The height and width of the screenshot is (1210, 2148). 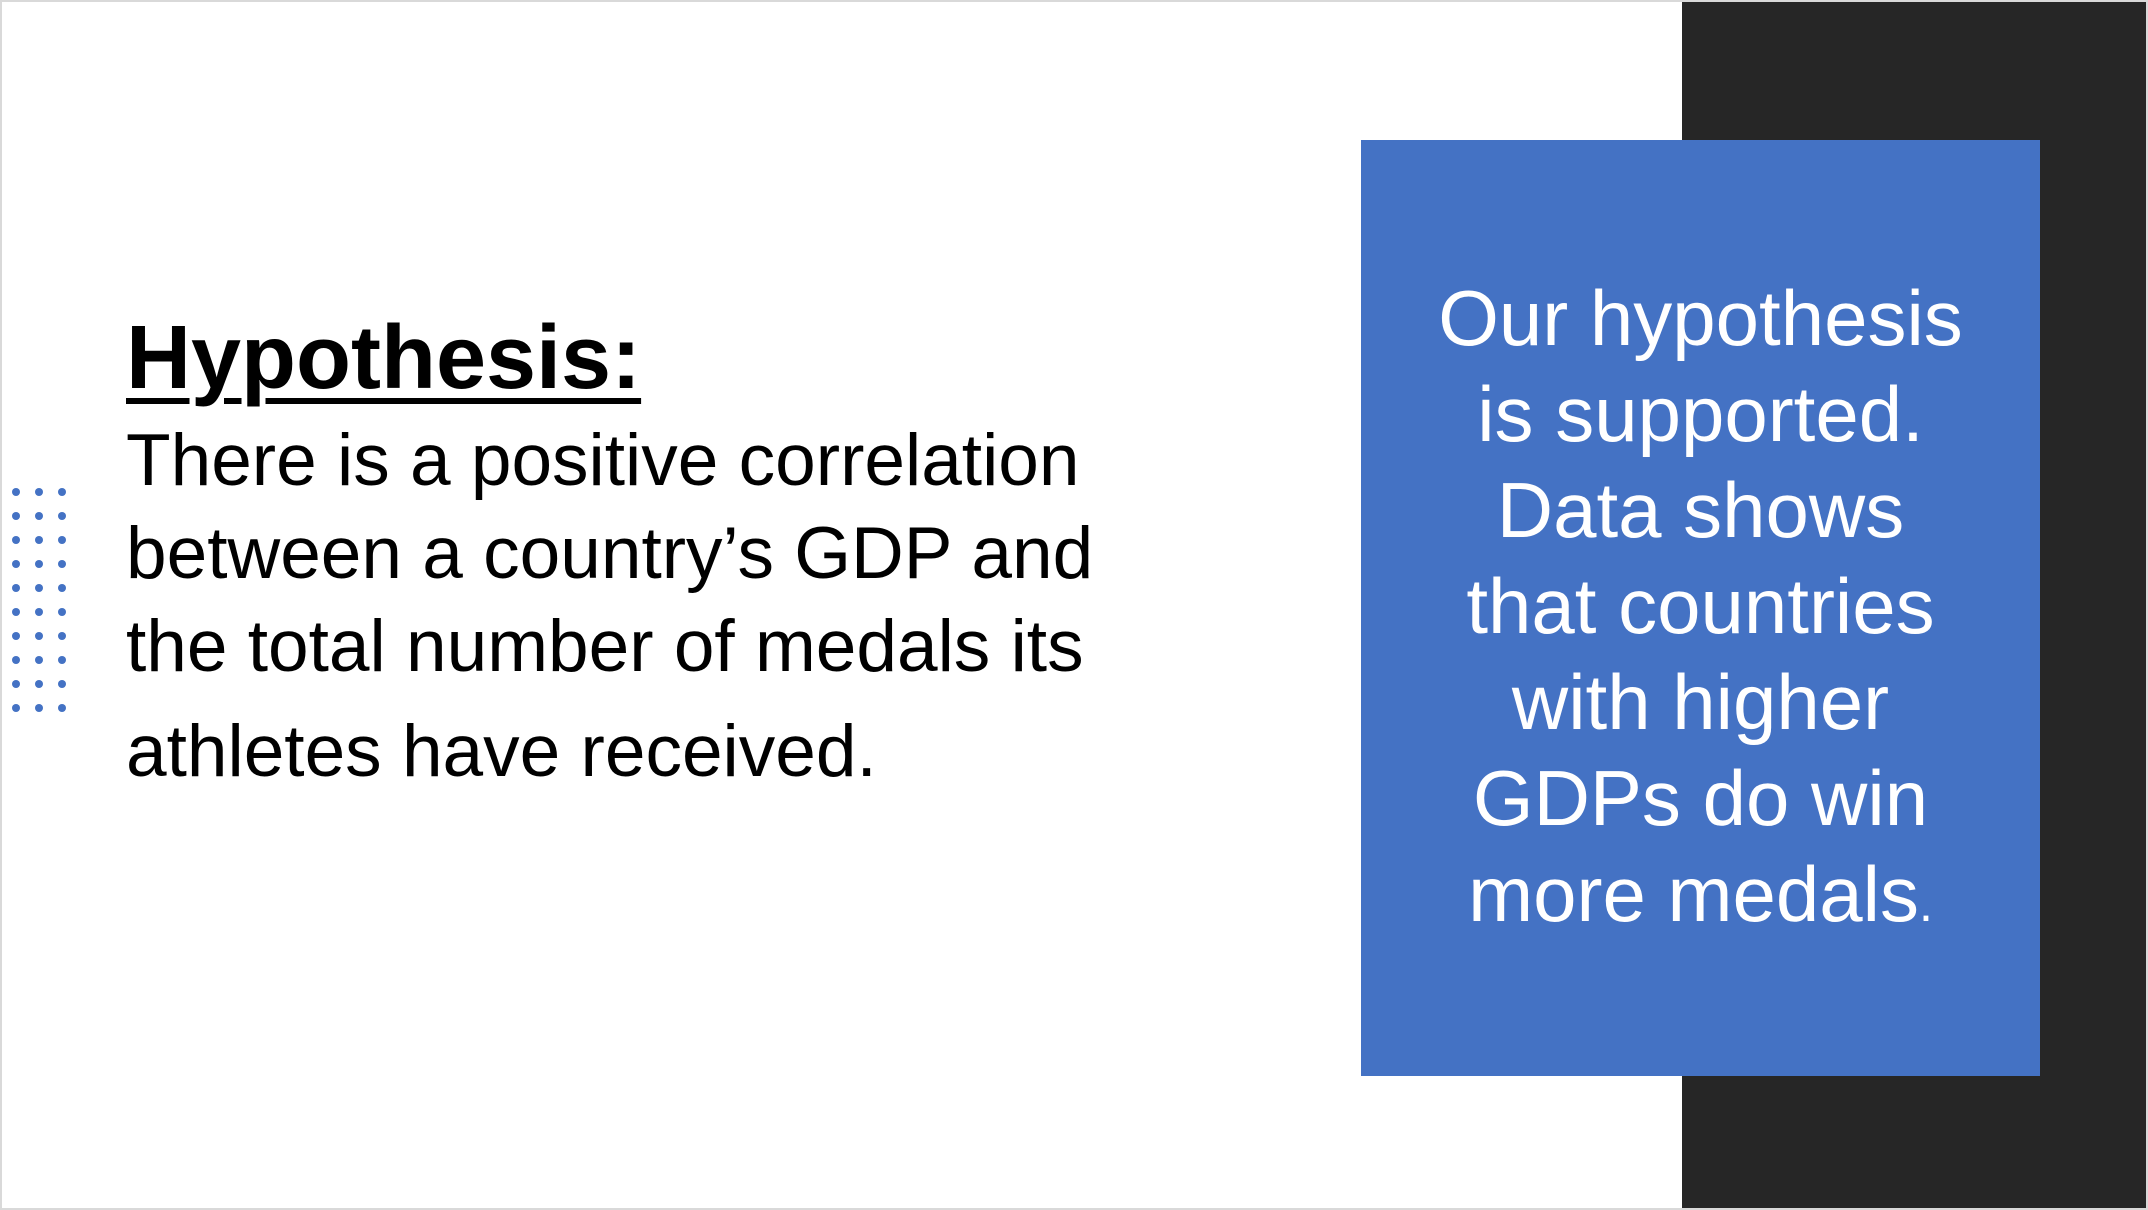 What do you see at coordinates (40, 601) in the screenshot?
I see `decorative-dot-grid` at bounding box center [40, 601].